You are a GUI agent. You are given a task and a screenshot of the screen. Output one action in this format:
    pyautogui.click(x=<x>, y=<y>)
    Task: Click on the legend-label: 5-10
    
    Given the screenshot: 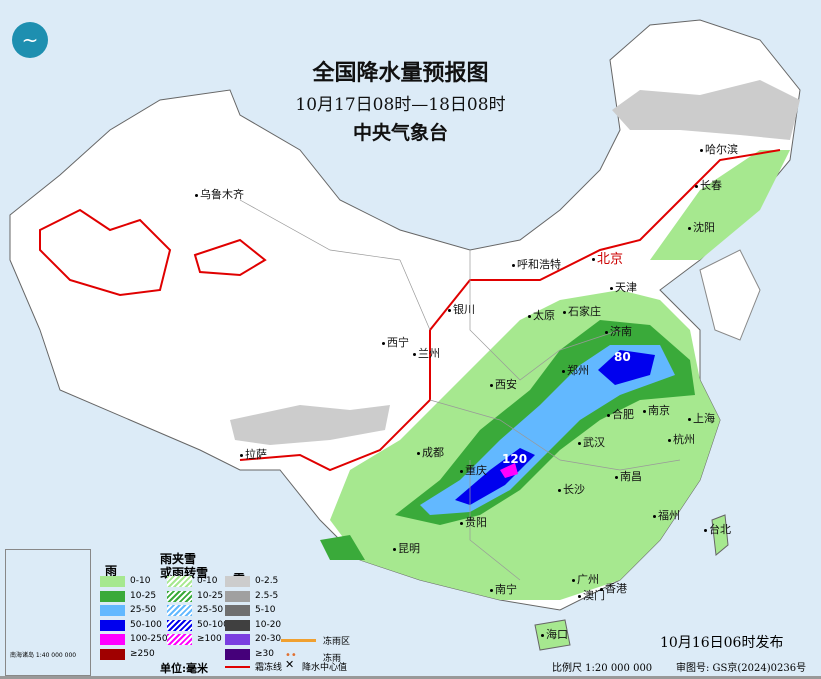 What is the action you would take?
    pyautogui.click(x=265, y=610)
    